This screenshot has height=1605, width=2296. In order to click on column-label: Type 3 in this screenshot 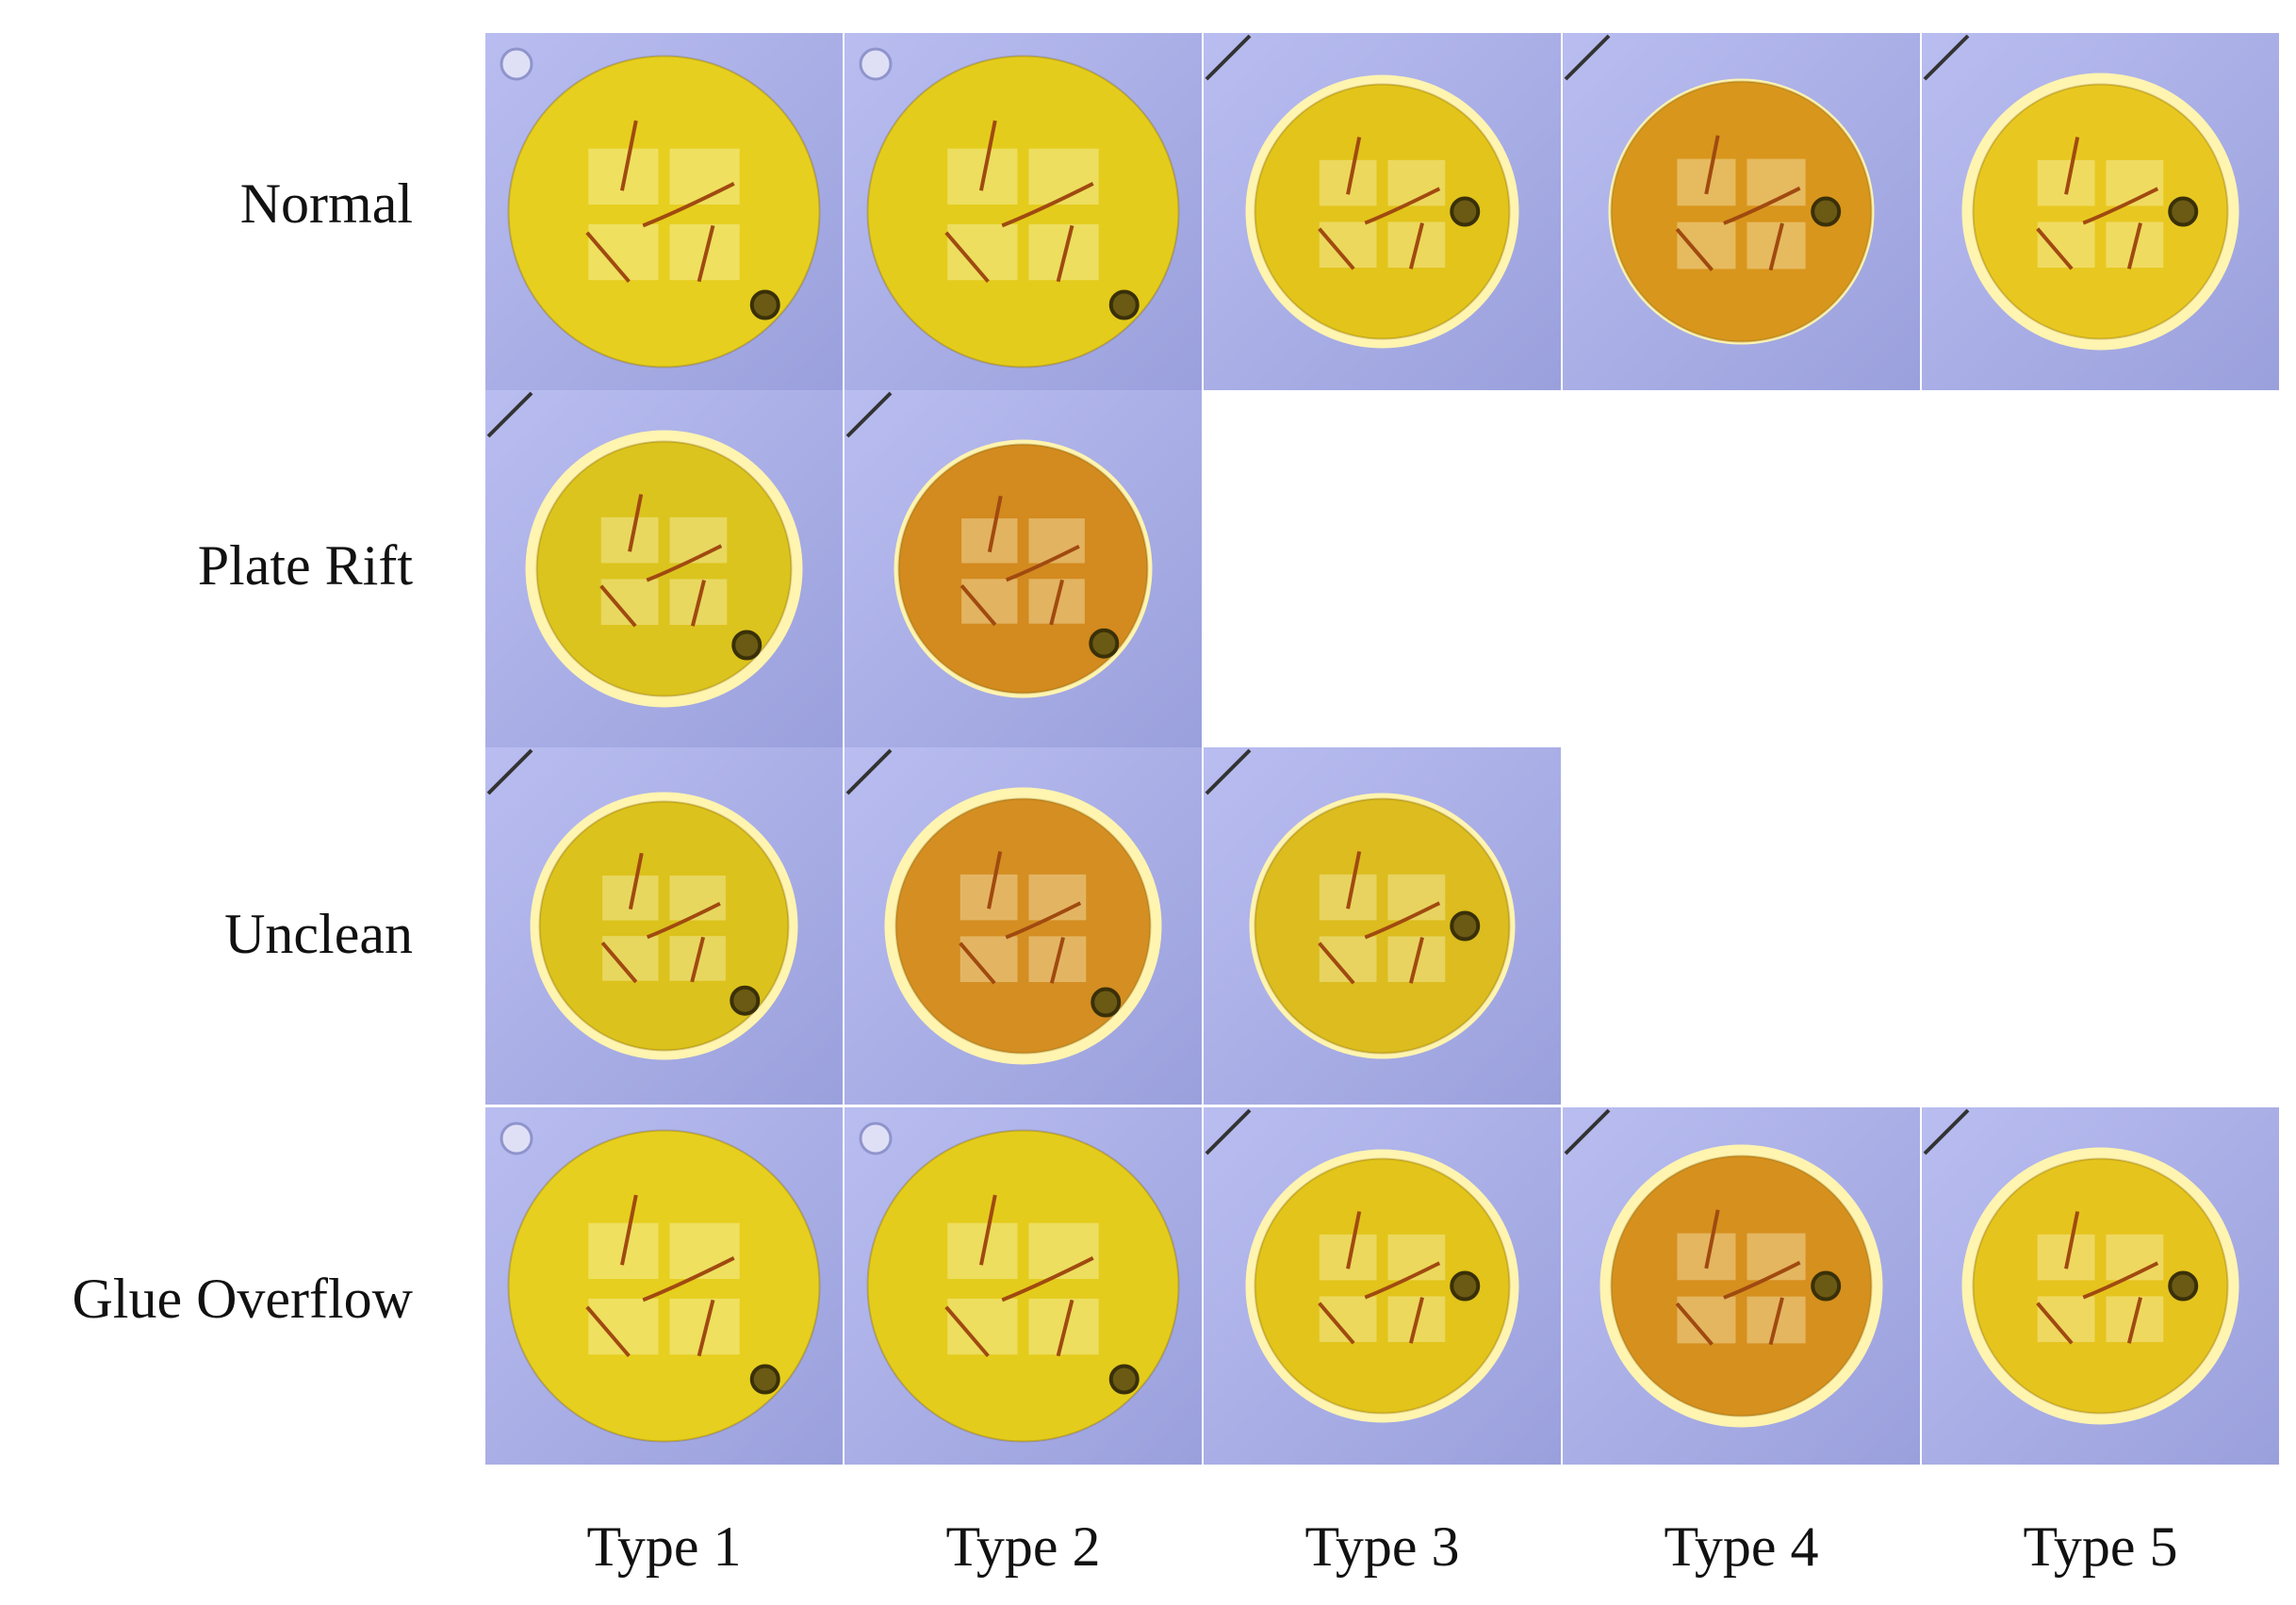, I will do `click(1381, 1546)`.